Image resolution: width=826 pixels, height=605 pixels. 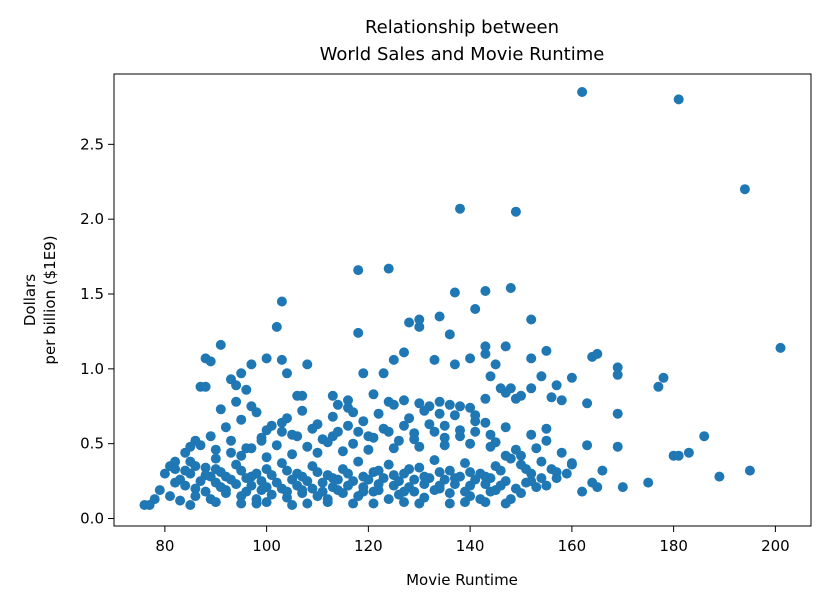 What do you see at coordinates (462, 27) in the screenshot?
I see `chart-title-line1: Relationship between` at bounding box center [462, 27].